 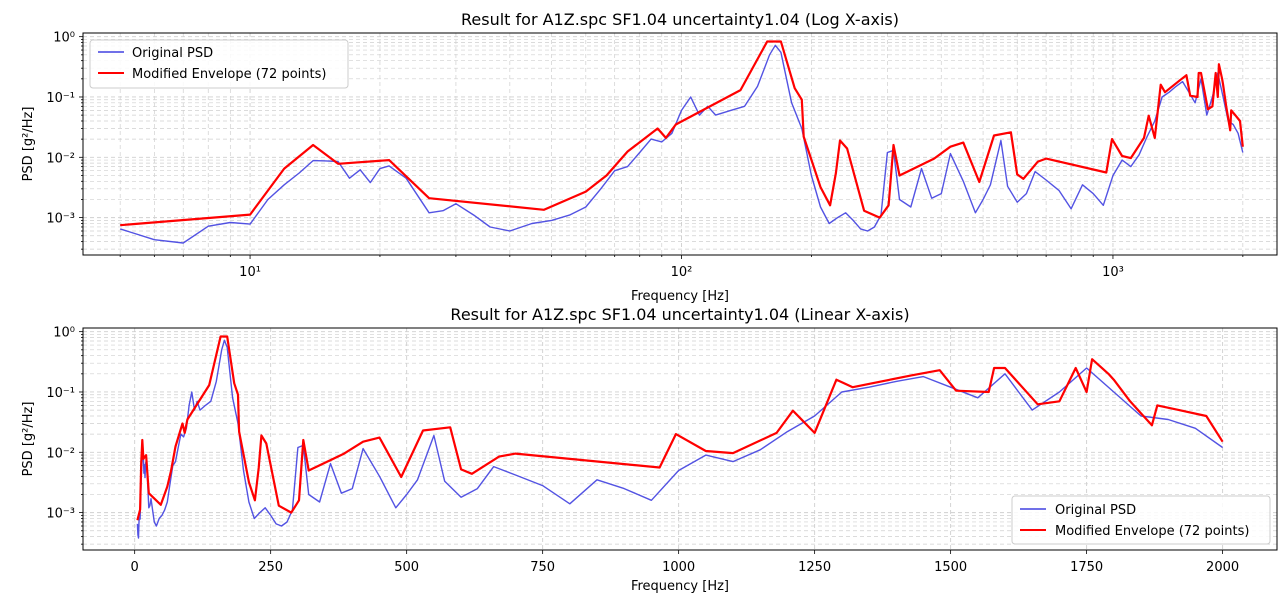 I want to click on x-tick-label: 1750, so click(x=1086, y=567).